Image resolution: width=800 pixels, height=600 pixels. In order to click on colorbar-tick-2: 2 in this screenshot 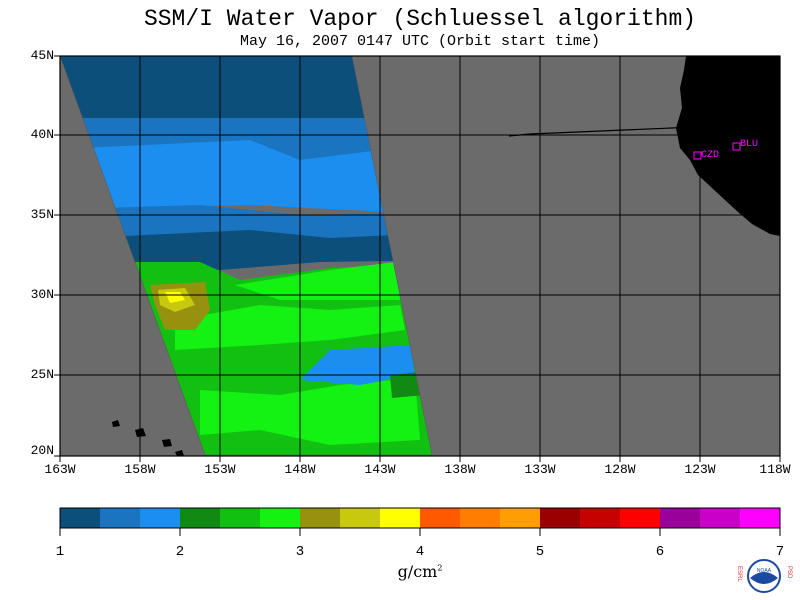, I will do `click(180, 552)`.